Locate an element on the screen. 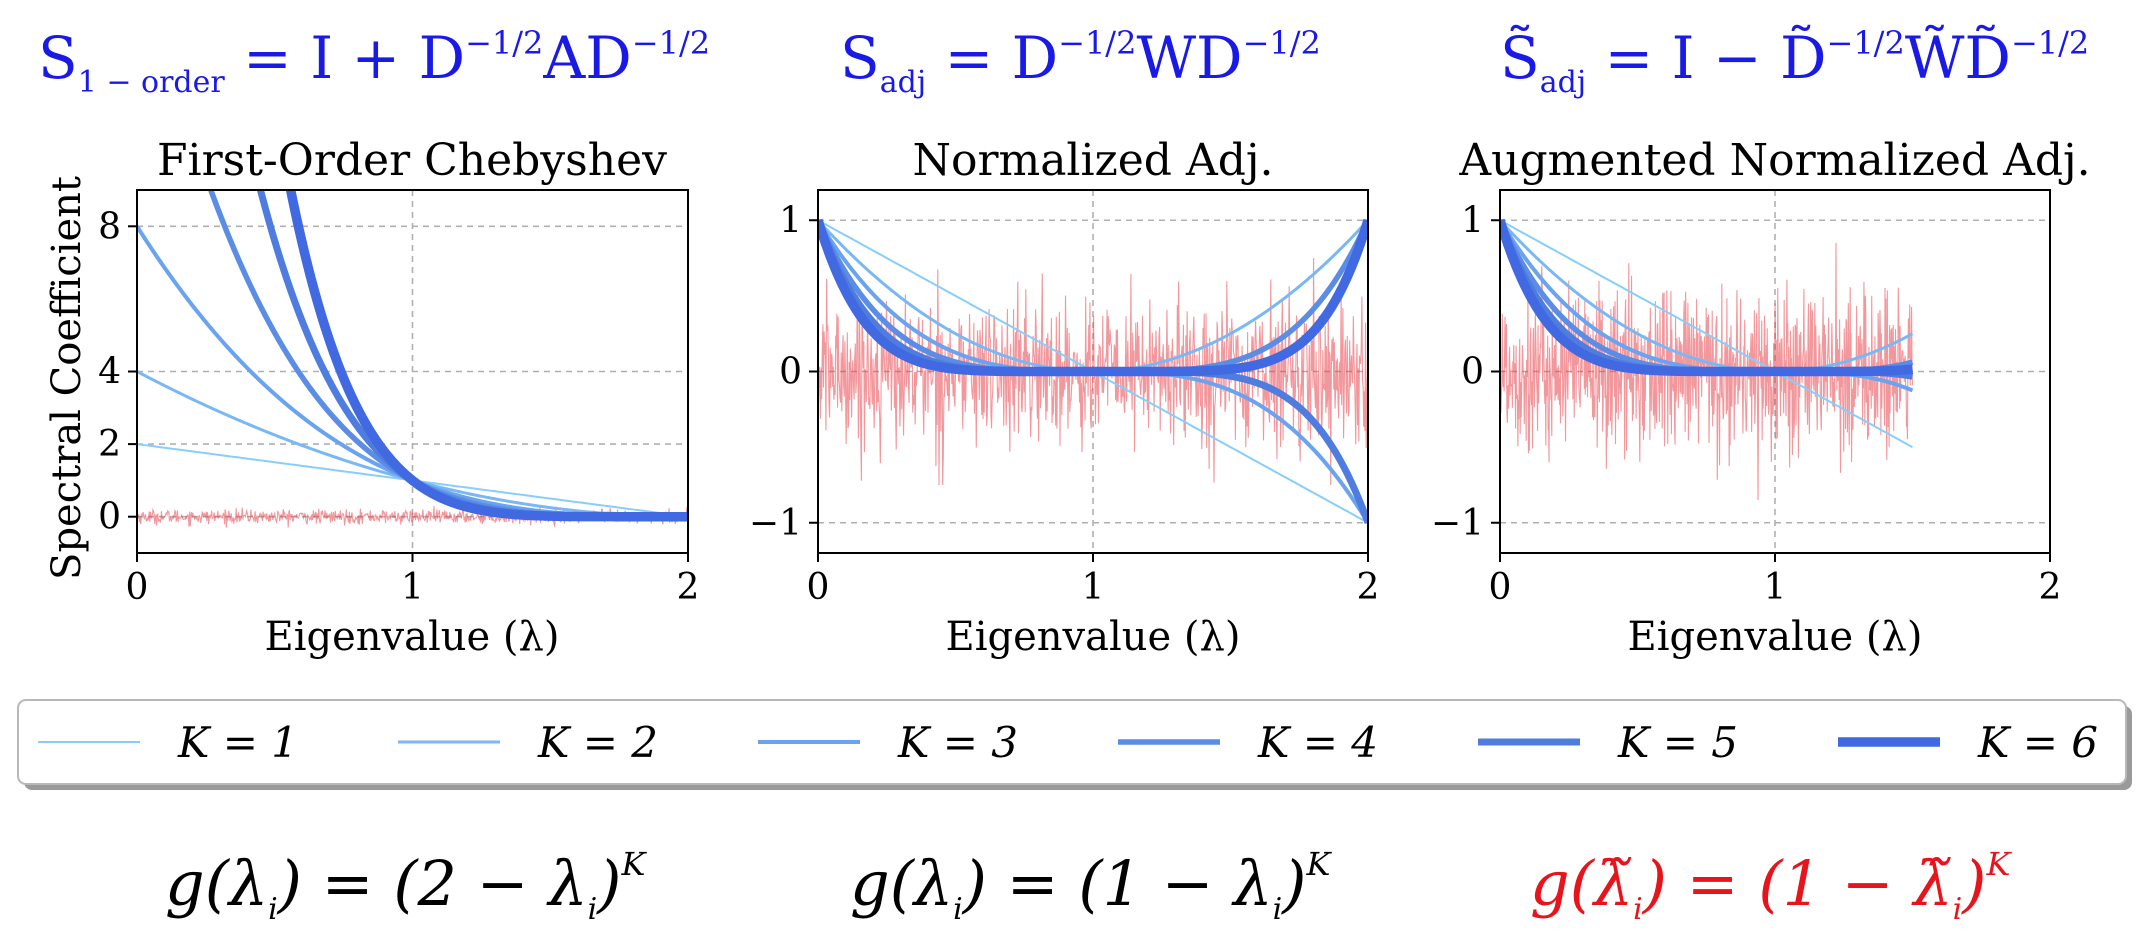 This screenshot has height=951, width=2155. series-line-k1 is located at coordinates (1706, 334).